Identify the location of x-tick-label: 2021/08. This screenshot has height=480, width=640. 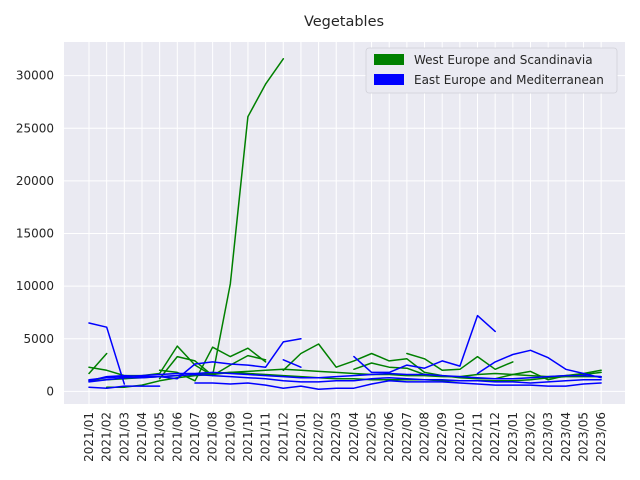
(213, 437).